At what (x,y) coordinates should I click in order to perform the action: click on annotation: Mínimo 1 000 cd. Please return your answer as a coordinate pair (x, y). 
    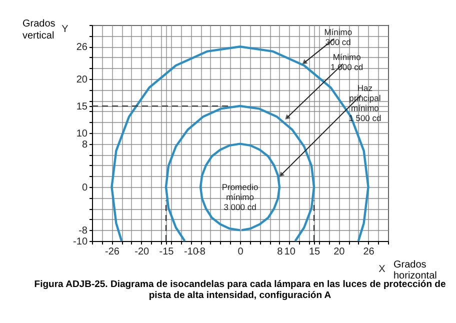
    Looking at the image, I should click on (347, 62).